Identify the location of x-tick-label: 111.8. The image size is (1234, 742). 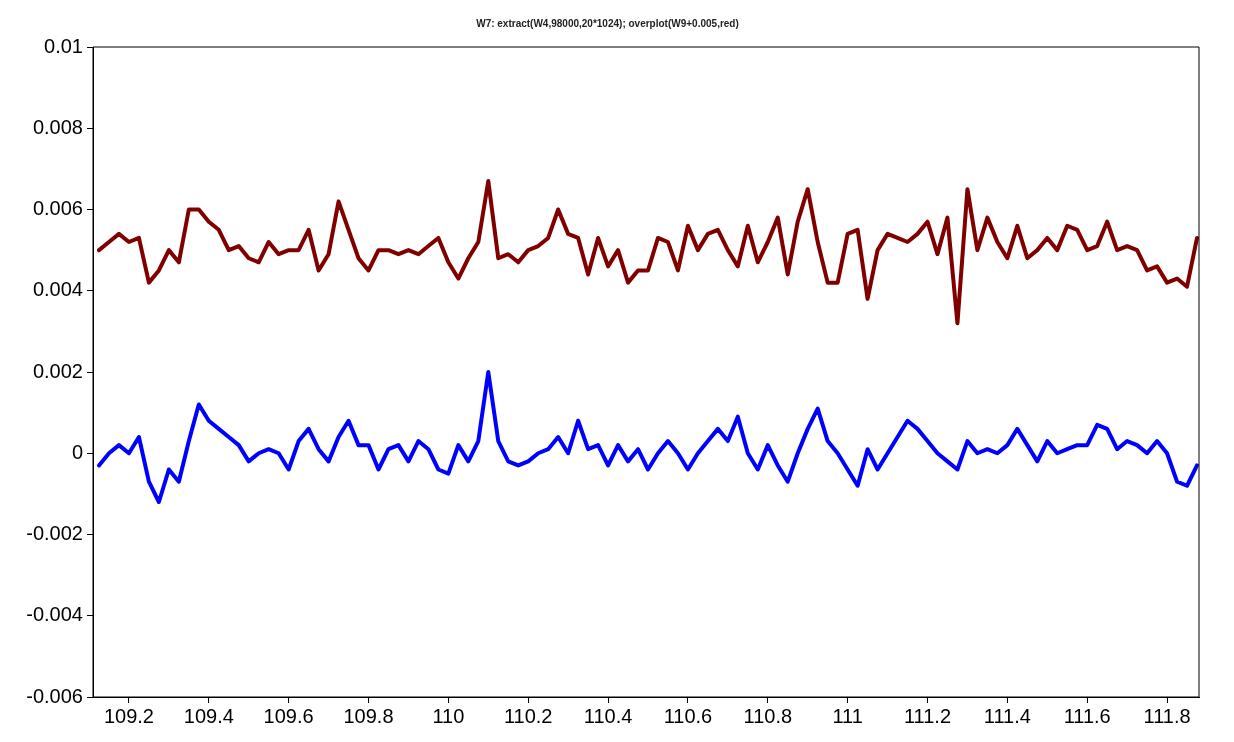
(1167, 715).